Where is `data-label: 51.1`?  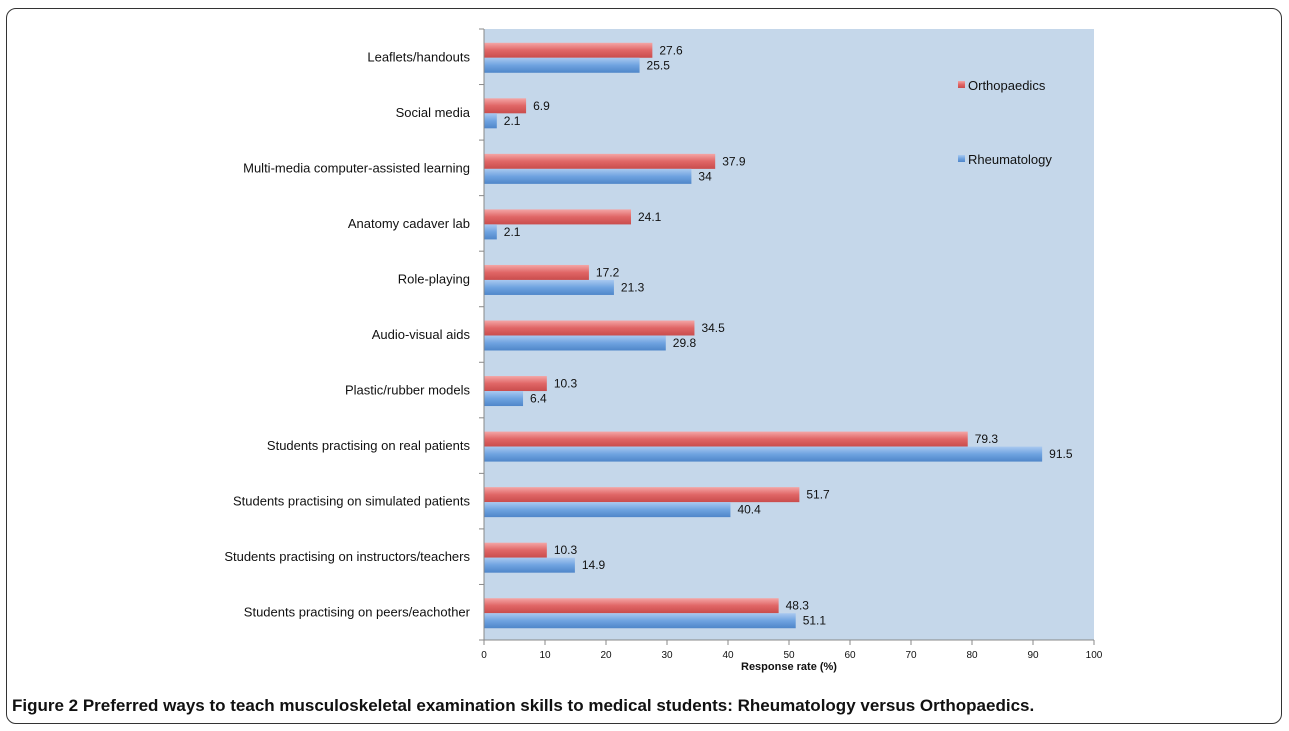 data-label: 51.1 is located at coordinates (815, 621).